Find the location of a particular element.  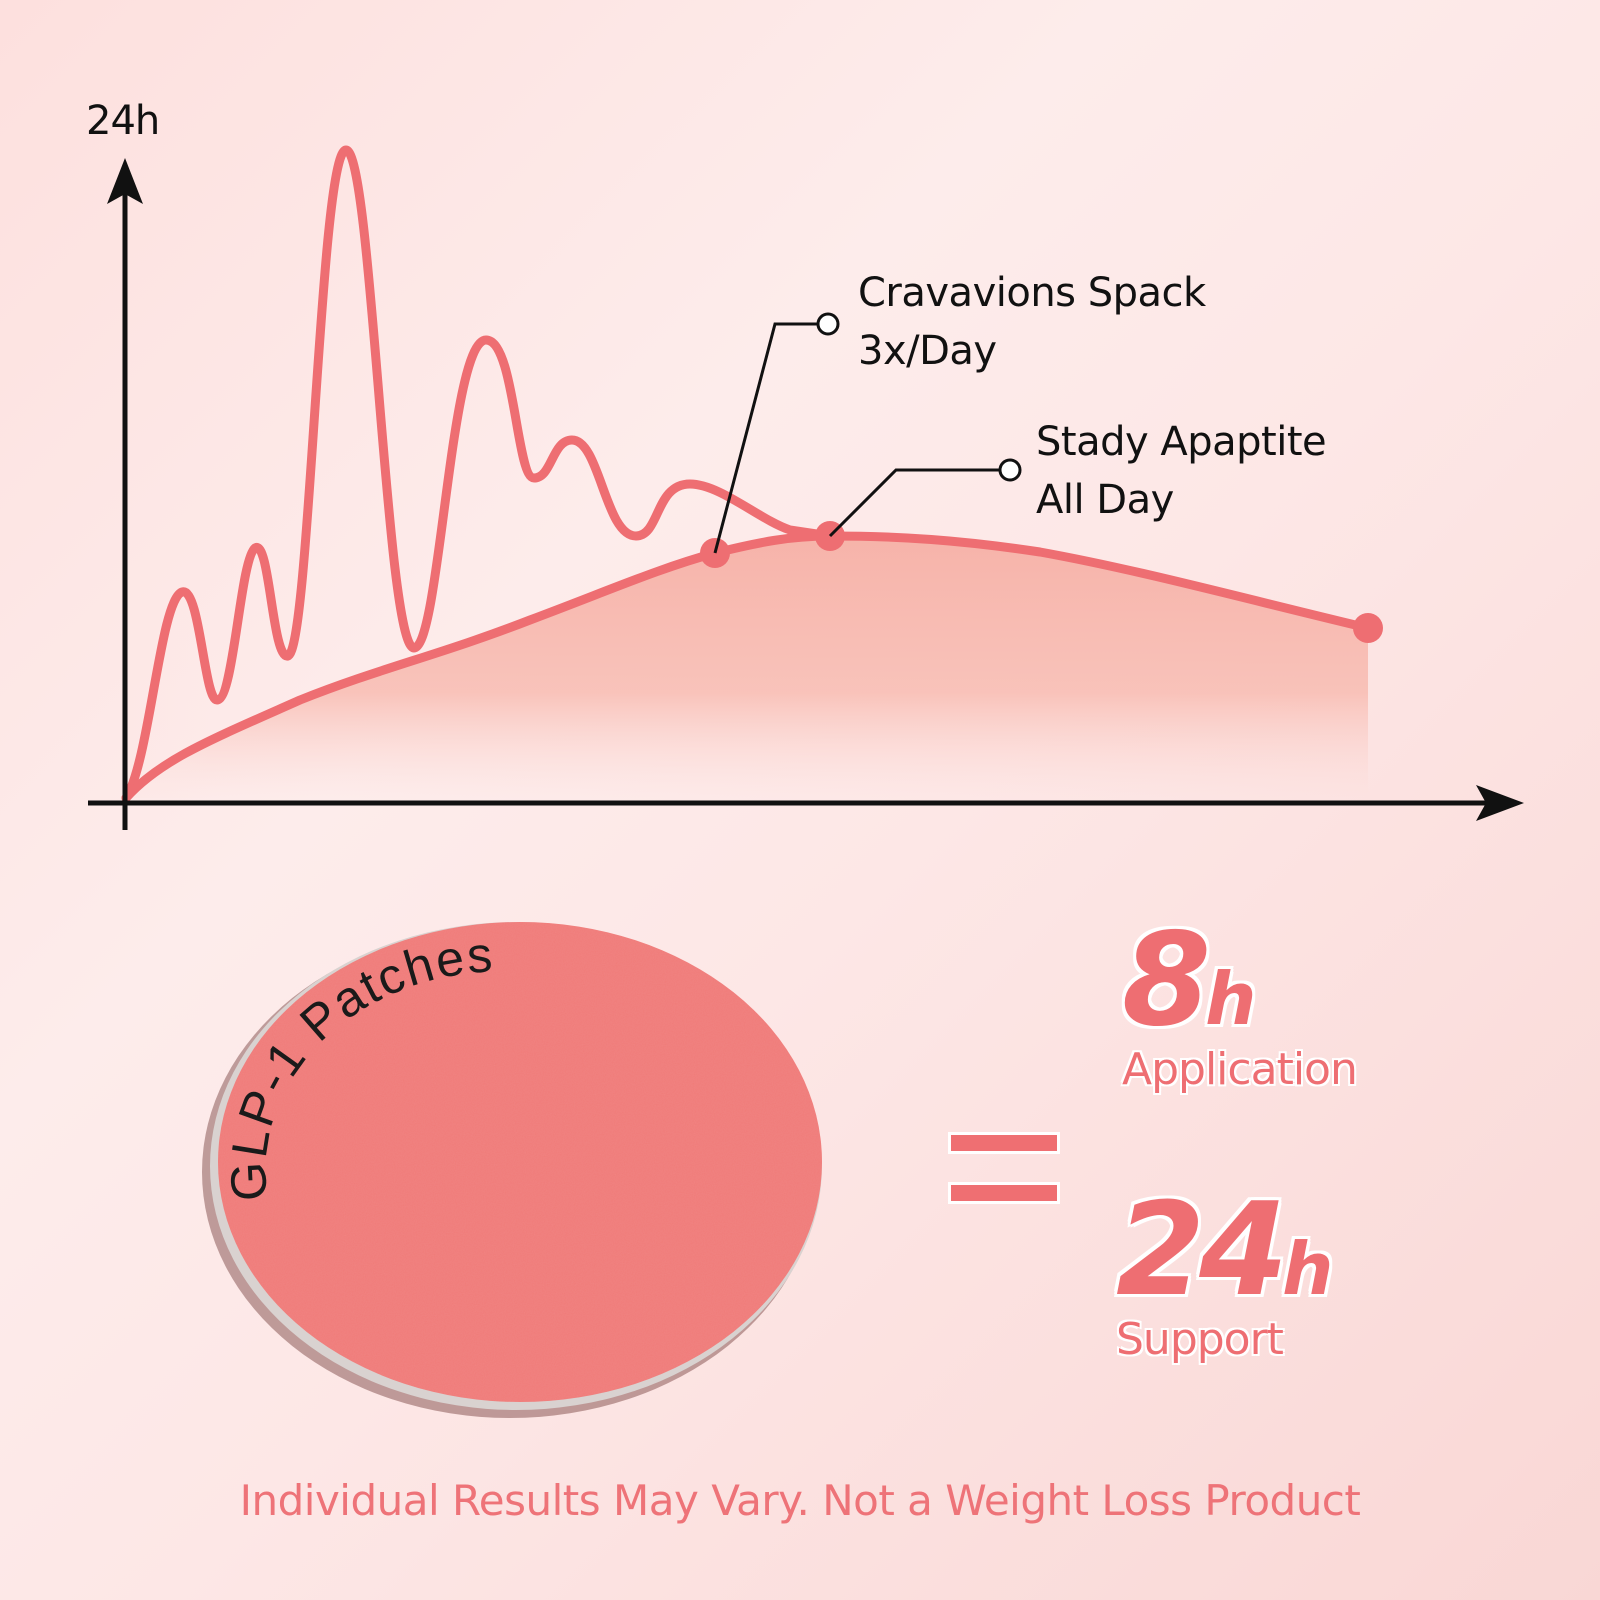

y-axis-arrow is located at coordinates (125, 181).